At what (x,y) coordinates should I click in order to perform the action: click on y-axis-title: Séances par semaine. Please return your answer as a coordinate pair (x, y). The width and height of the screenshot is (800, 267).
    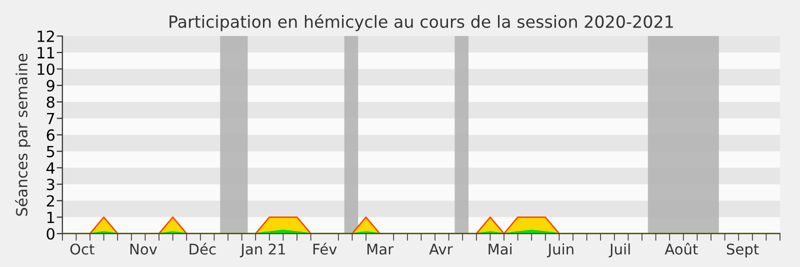
    Looking at the image, I should click on (22, 135).